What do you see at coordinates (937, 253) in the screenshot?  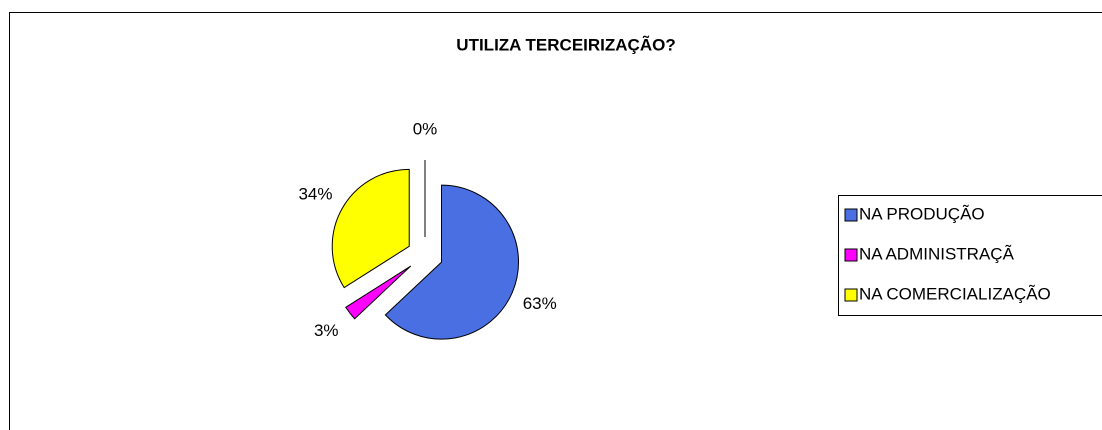 I see `legend-label: NA ADMINISTRAÇÃ` at bounding box center [937, 253].